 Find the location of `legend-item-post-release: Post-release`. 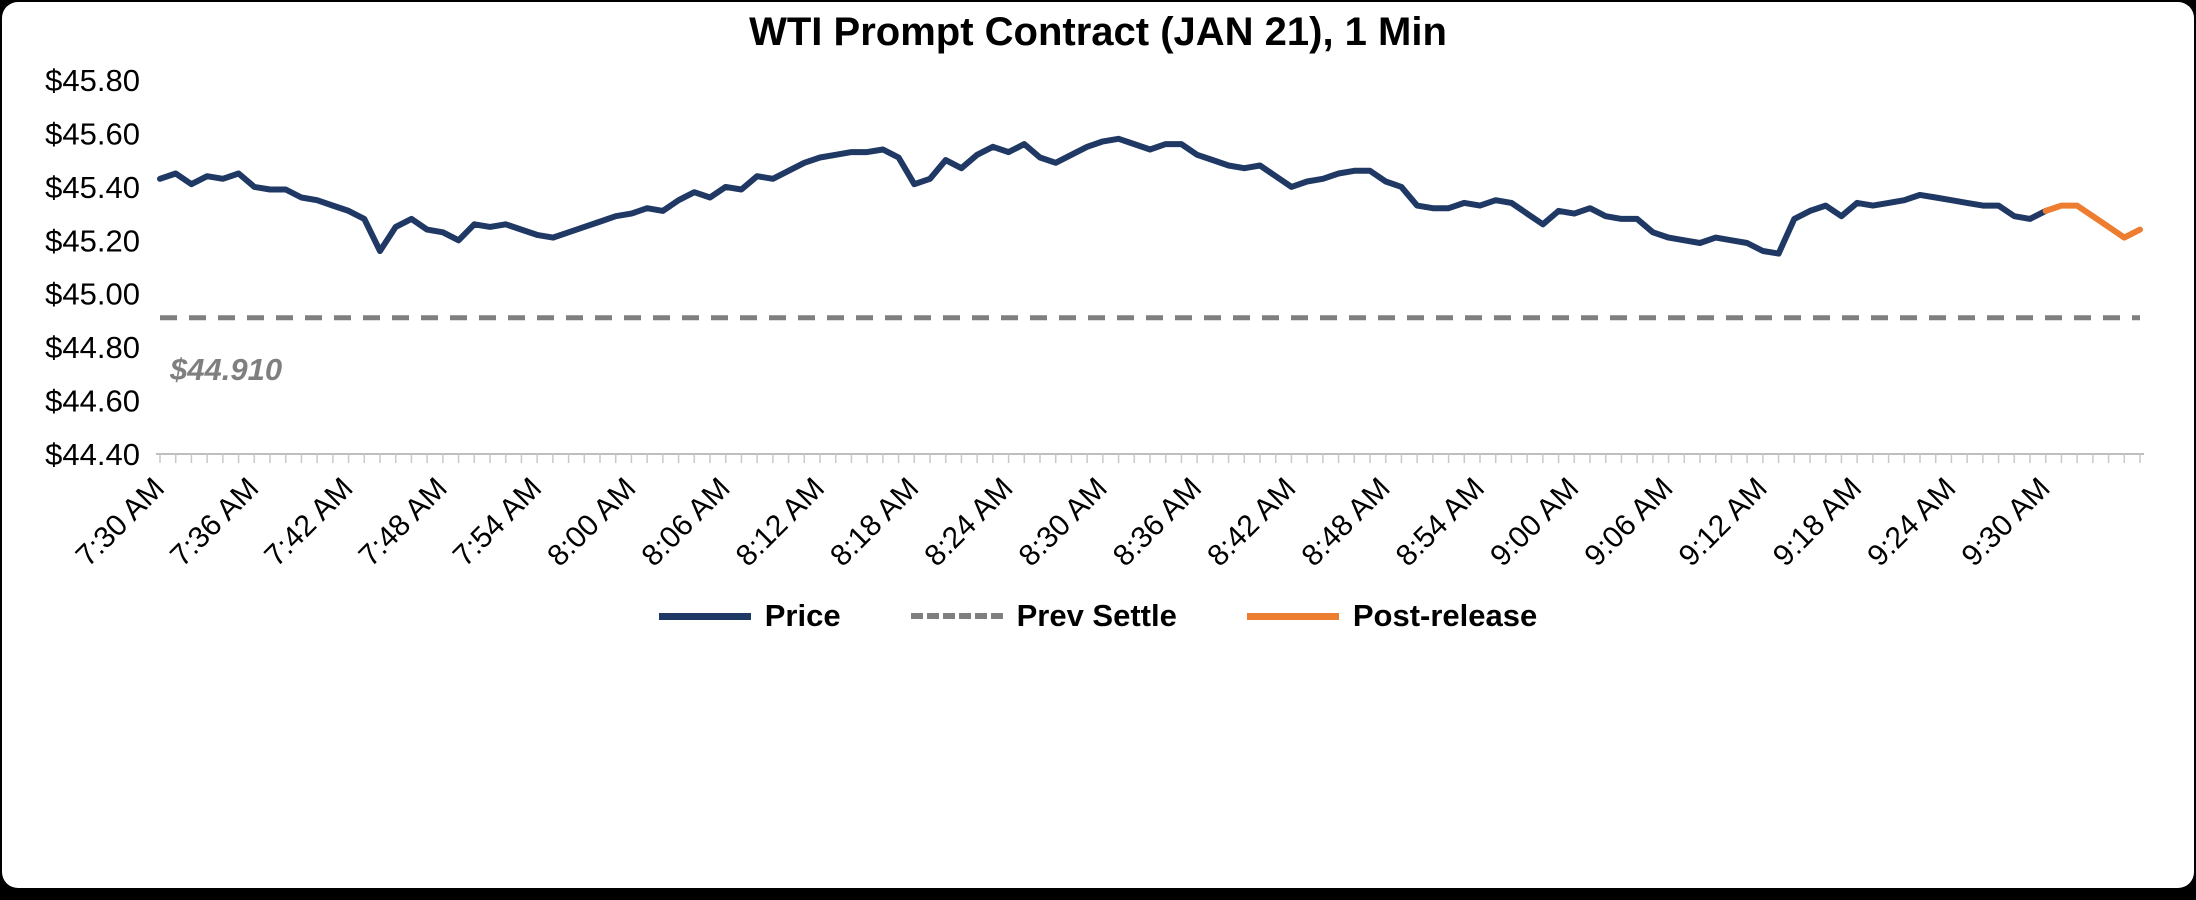

legend-item-post-release: Post-release is located at coordinates (1392, 616).